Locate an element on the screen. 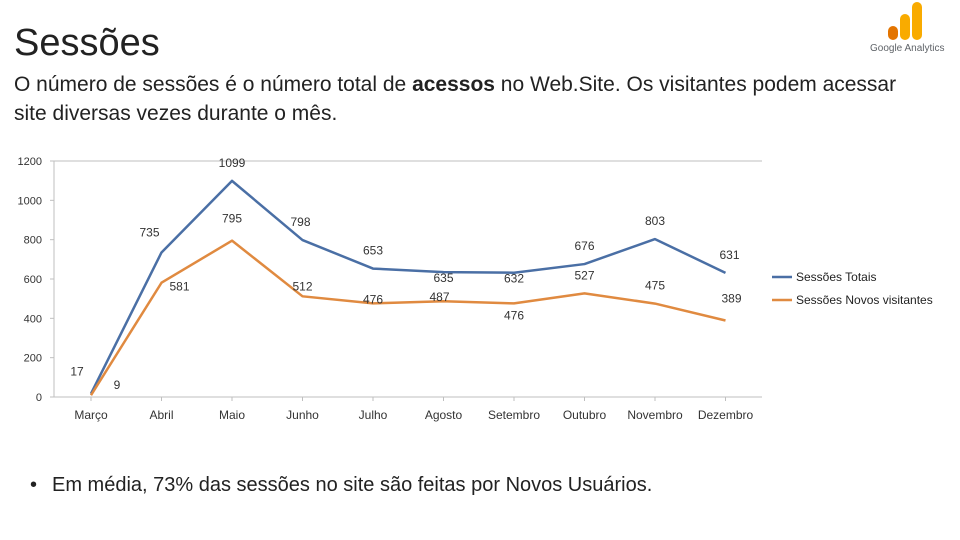 The height and width of the screenshot is (540, 960). data-label: 735 is located at coordinates (149, 232).